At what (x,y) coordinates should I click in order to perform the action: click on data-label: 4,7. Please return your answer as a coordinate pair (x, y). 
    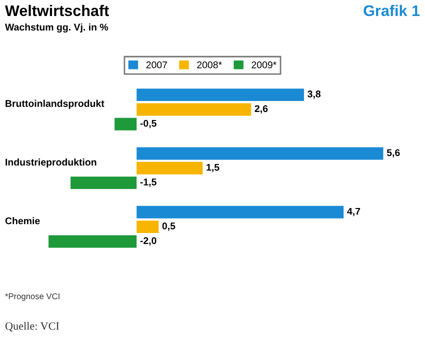
    Looking at the image, I should click on (353, 212).